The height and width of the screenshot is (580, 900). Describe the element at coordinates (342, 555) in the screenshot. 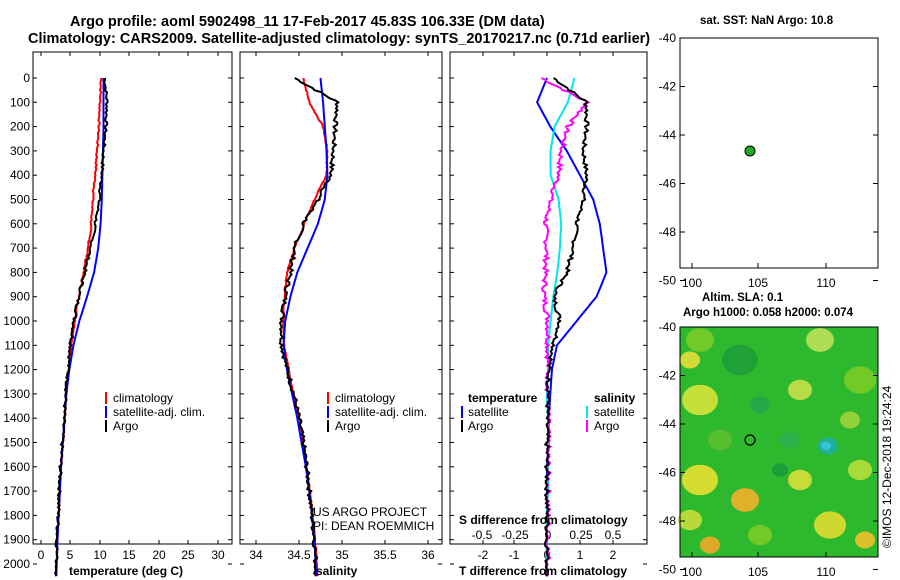

I see `x-tick-label: 35` at that location.